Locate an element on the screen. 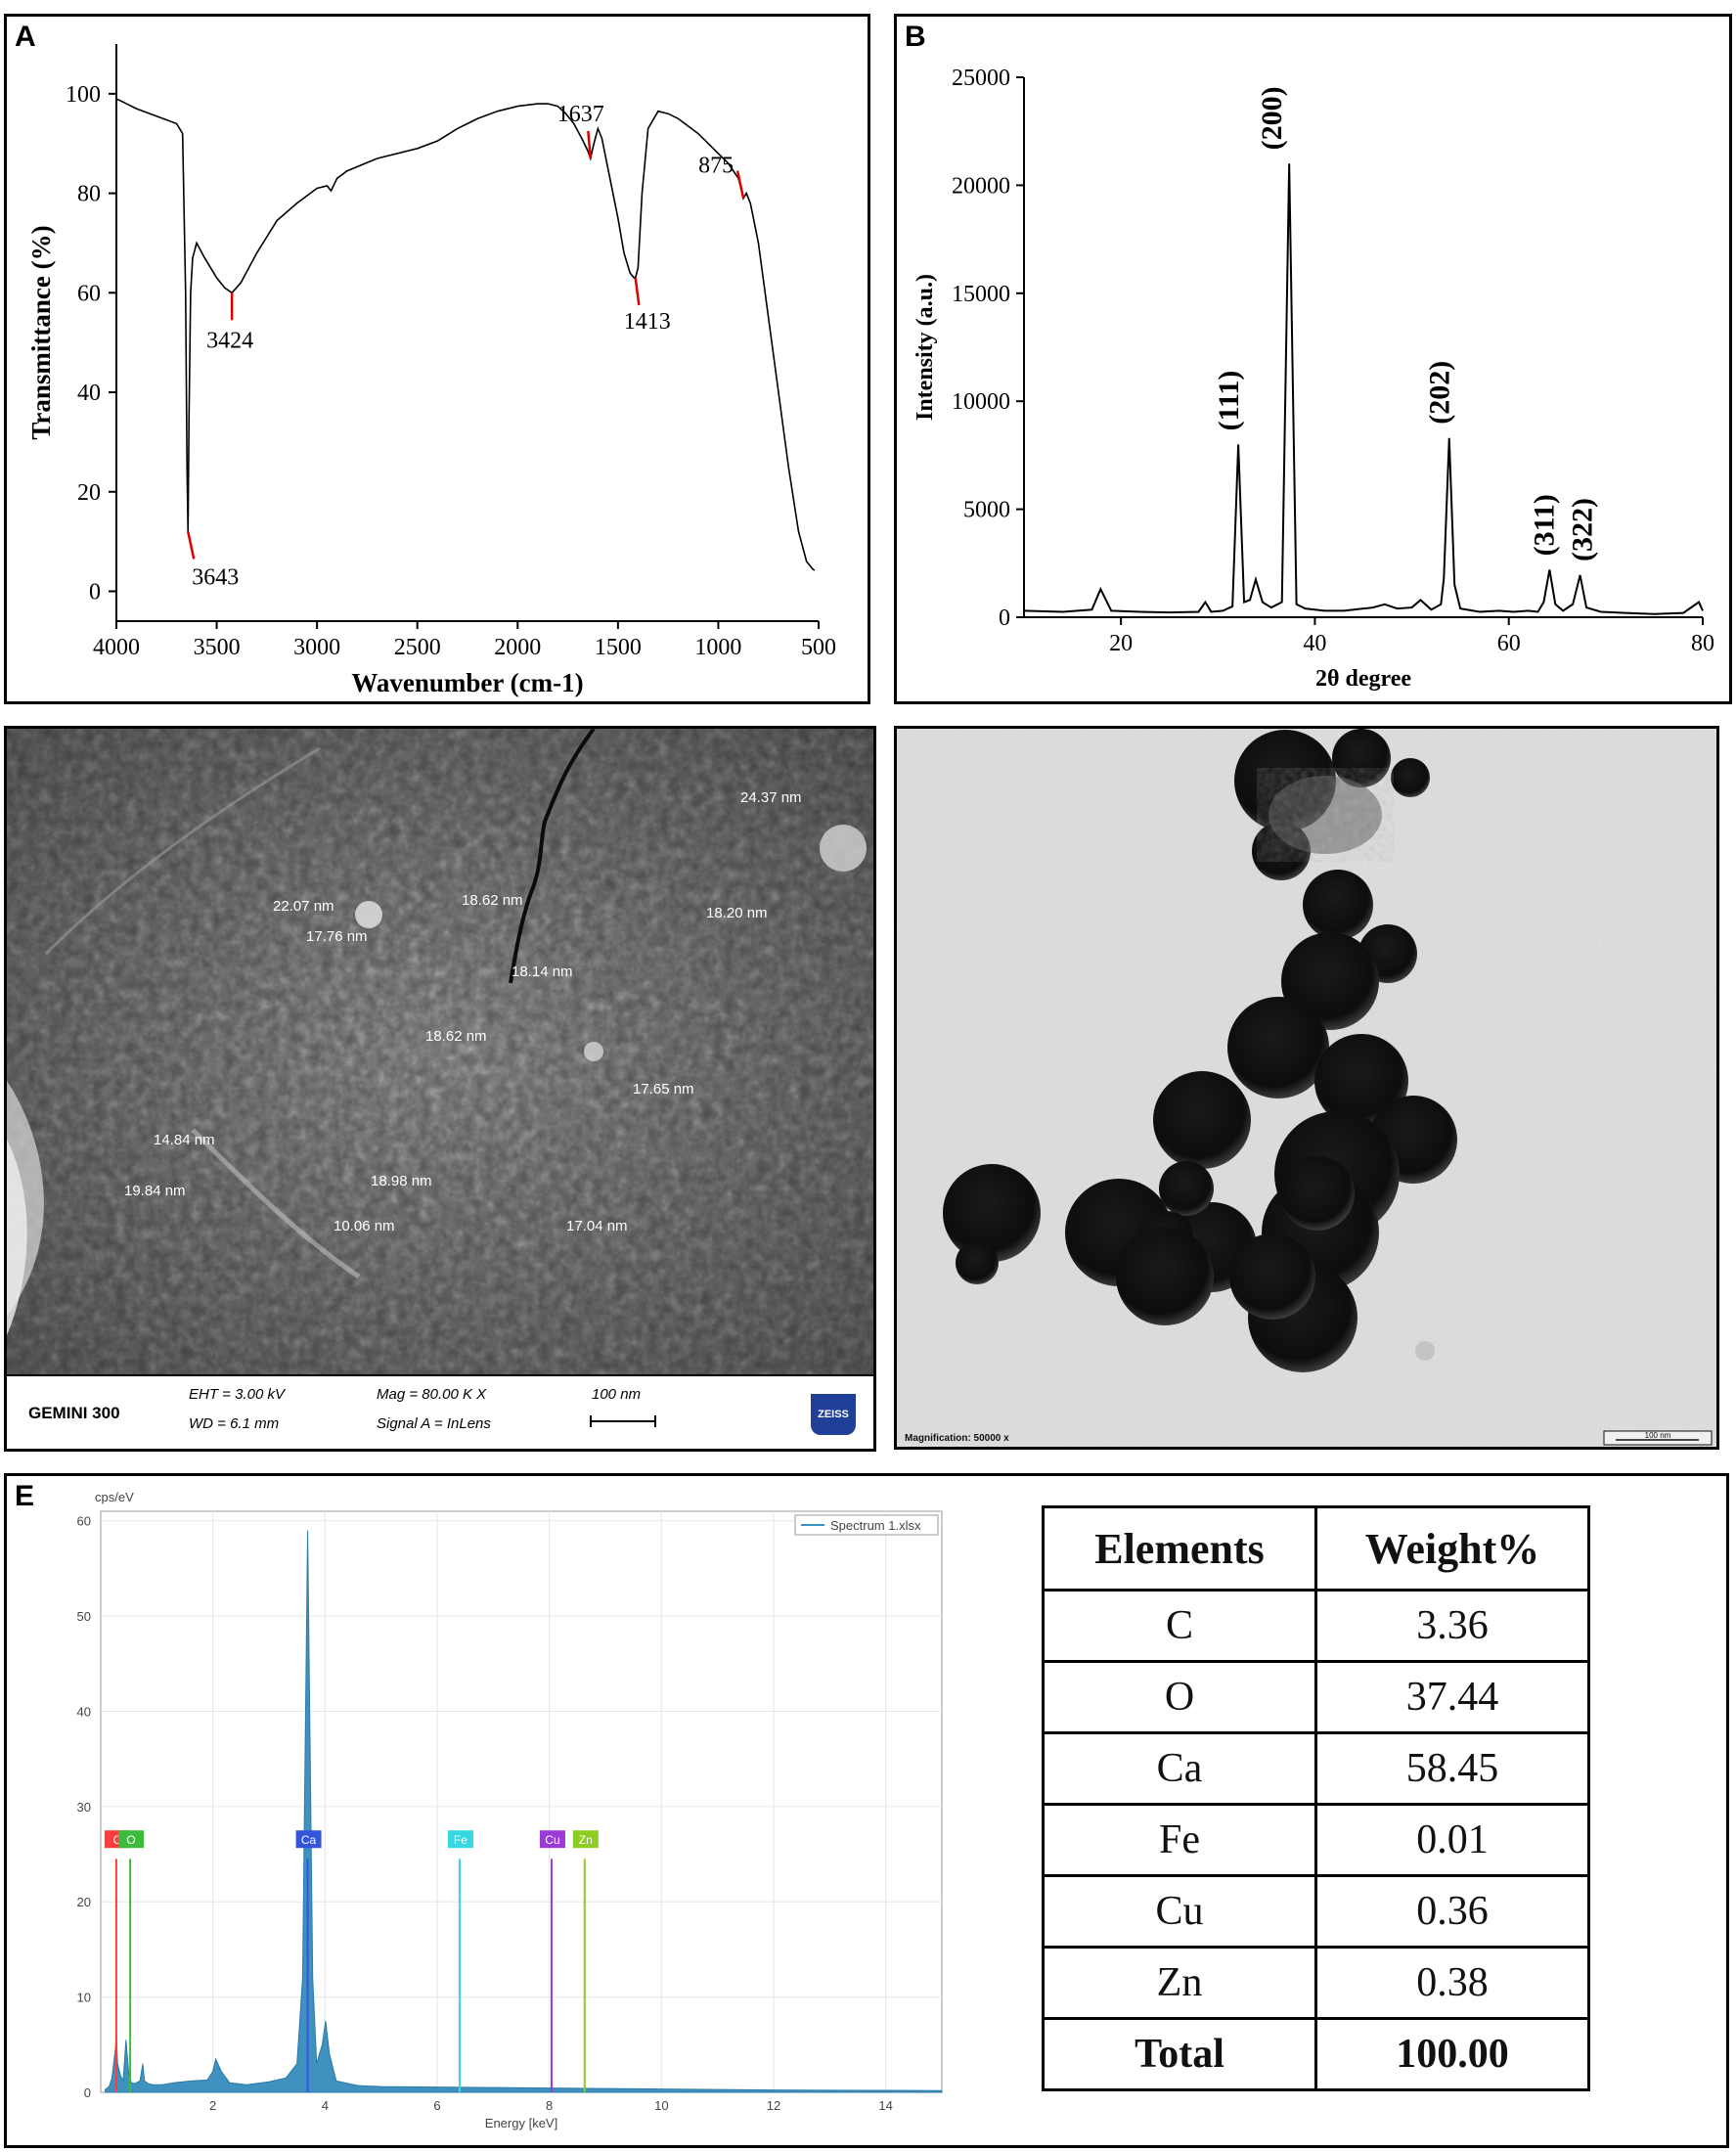 The width and height of the screenshot is (1736, 2152). sem-measure-5: 17.76 nm is located at coordinates (337, 937).